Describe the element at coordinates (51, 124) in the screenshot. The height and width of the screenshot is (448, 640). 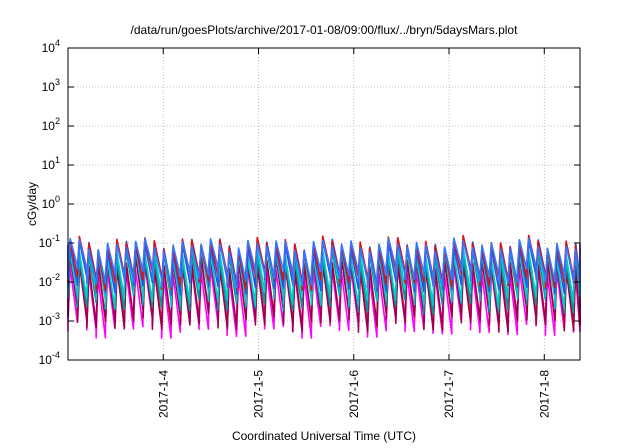
I see `y-tick-label: 10²` at that location.